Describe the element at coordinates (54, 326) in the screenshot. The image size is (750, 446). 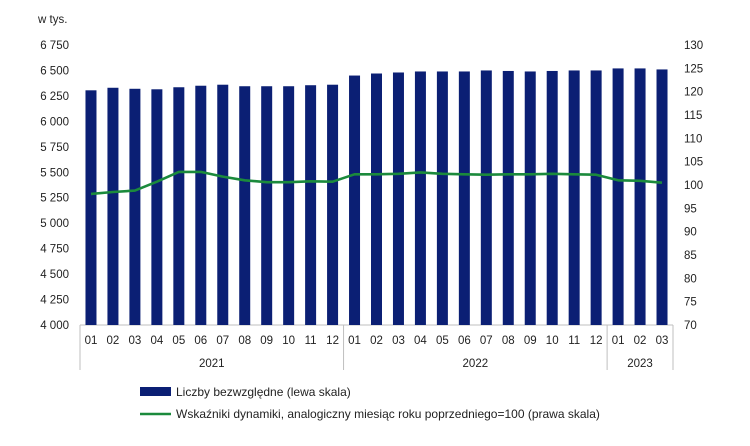
I see `y-left-tick-label: 4 000` at that location.